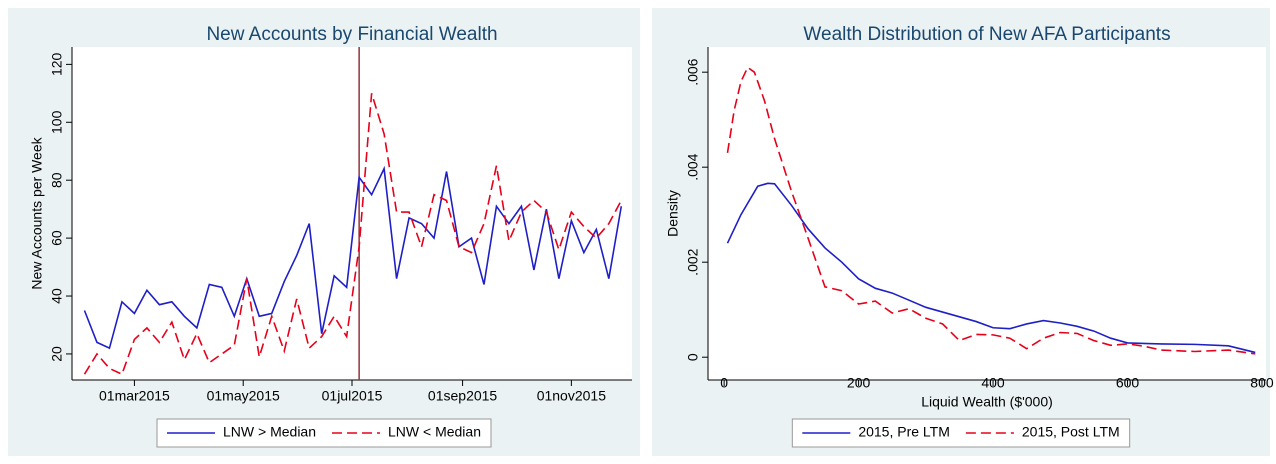  I want to click on y-tick-label: 40, so click(57, 296).